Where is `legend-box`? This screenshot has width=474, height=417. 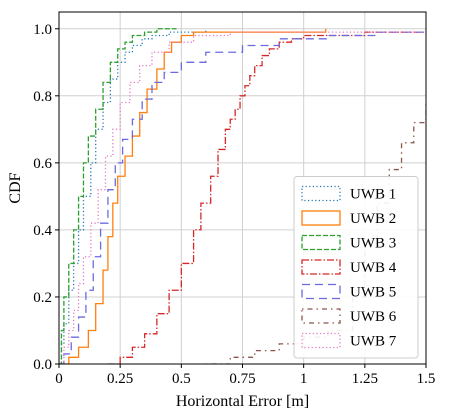
legend-box is located at coordinates (356, 267).